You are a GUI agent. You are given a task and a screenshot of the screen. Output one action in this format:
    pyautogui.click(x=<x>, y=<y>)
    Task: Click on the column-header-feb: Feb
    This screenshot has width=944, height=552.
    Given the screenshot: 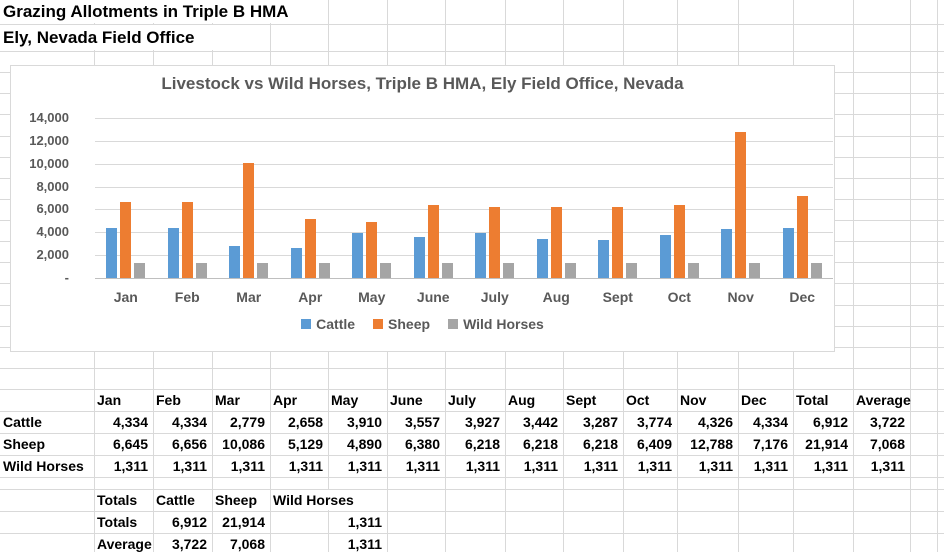 What is the action you would take?
    pyautogui.click(x=168, y=400)
    